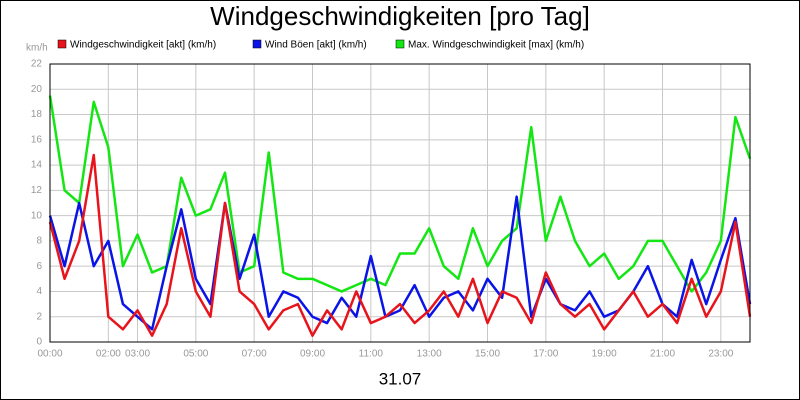  What do you see at coordinates (39, 316) in the screenshot?
I see `y-tick-label: 2` at bounding box center [39, 316].